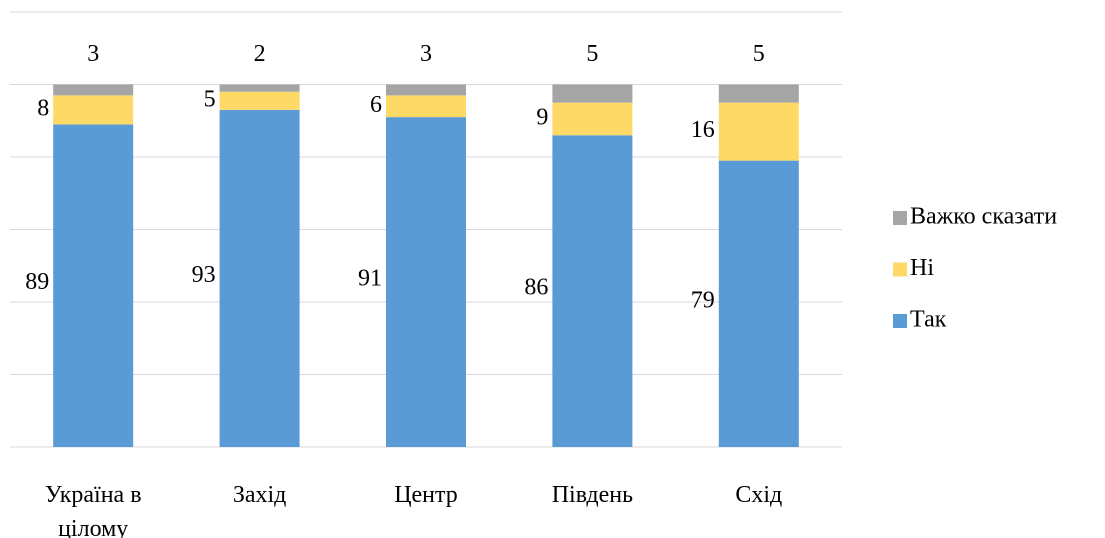 Image resolution: width=1105 pixels, height=538 pixels. What do you see at coordinates (260, 54) in the screenshot?
I see `data-label: 2` at bounding box center [260, 54].